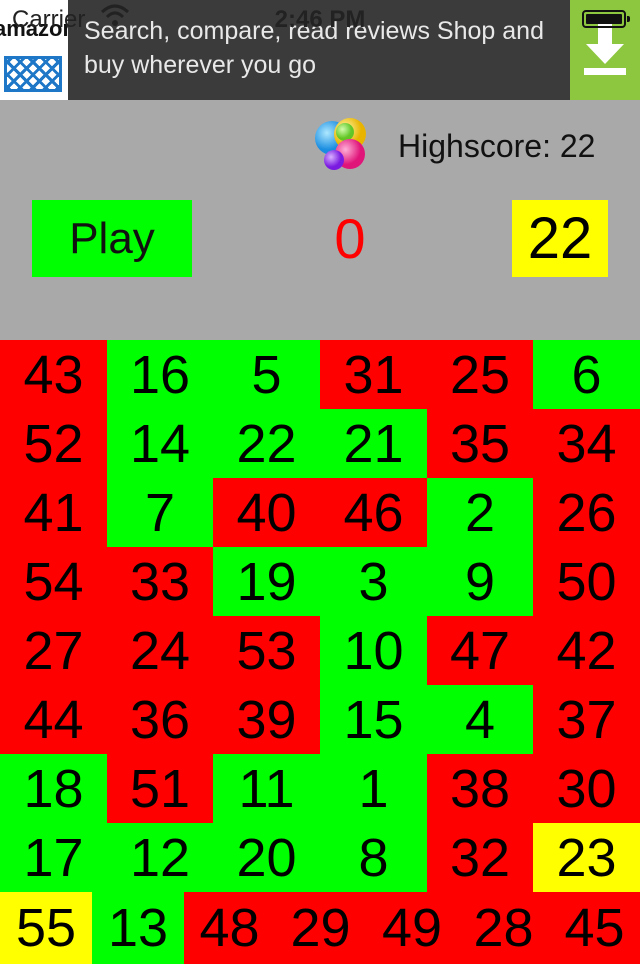 The image size is (640, 964). What do you see at coordinates (266, 650) in the screenshot?
I see `grid-cell: 53` at bounding box center [266, 650].